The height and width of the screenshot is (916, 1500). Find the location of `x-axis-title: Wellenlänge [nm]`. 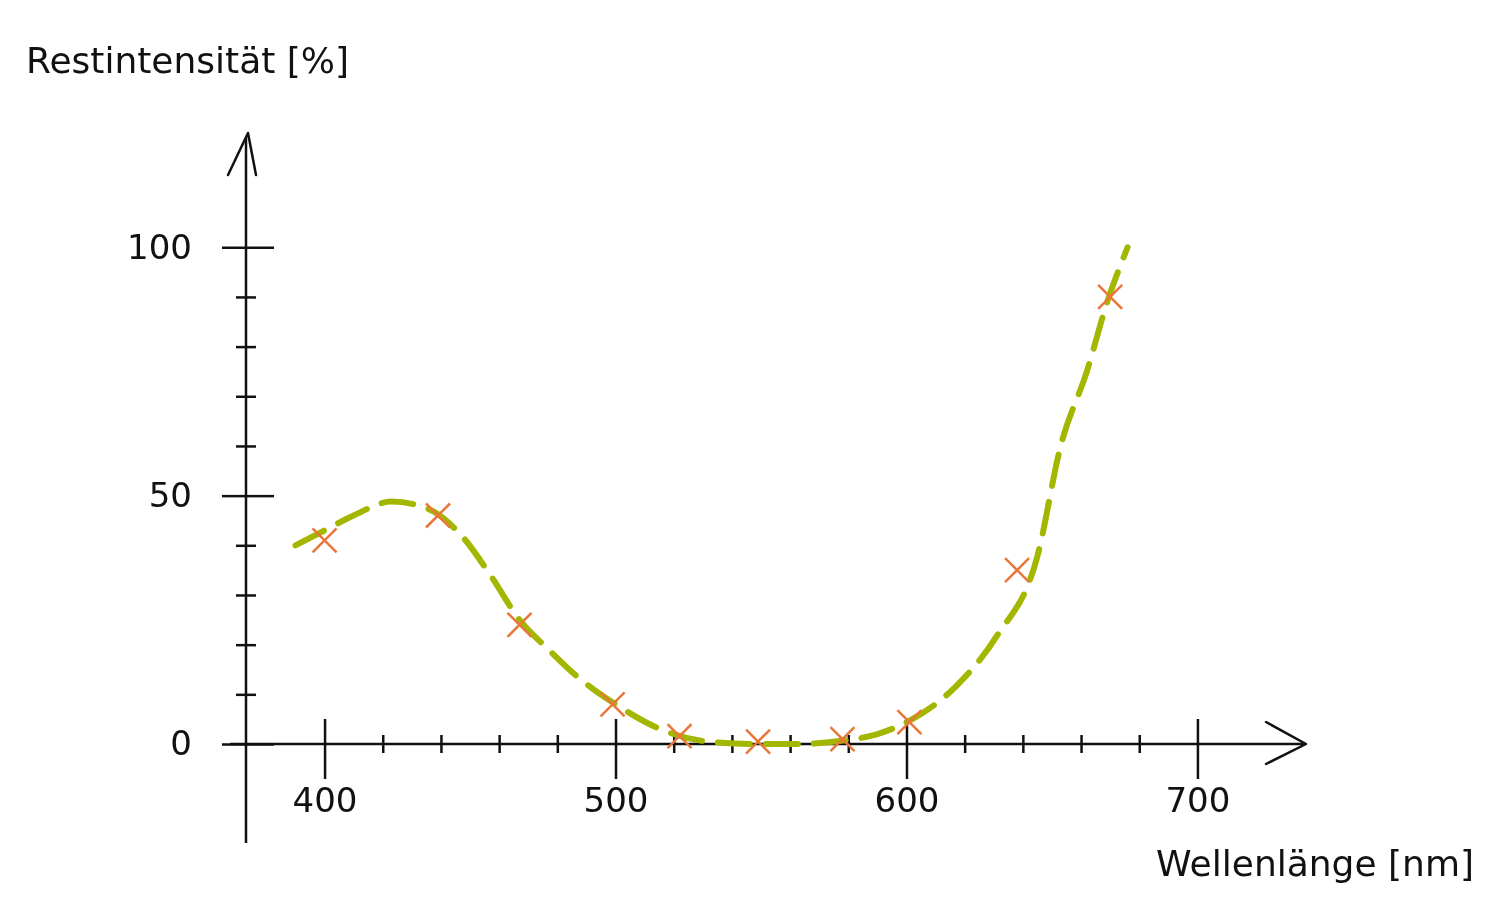

x-axis-title: Wellenlänge [nm] is located at coordinates (1315, 863).